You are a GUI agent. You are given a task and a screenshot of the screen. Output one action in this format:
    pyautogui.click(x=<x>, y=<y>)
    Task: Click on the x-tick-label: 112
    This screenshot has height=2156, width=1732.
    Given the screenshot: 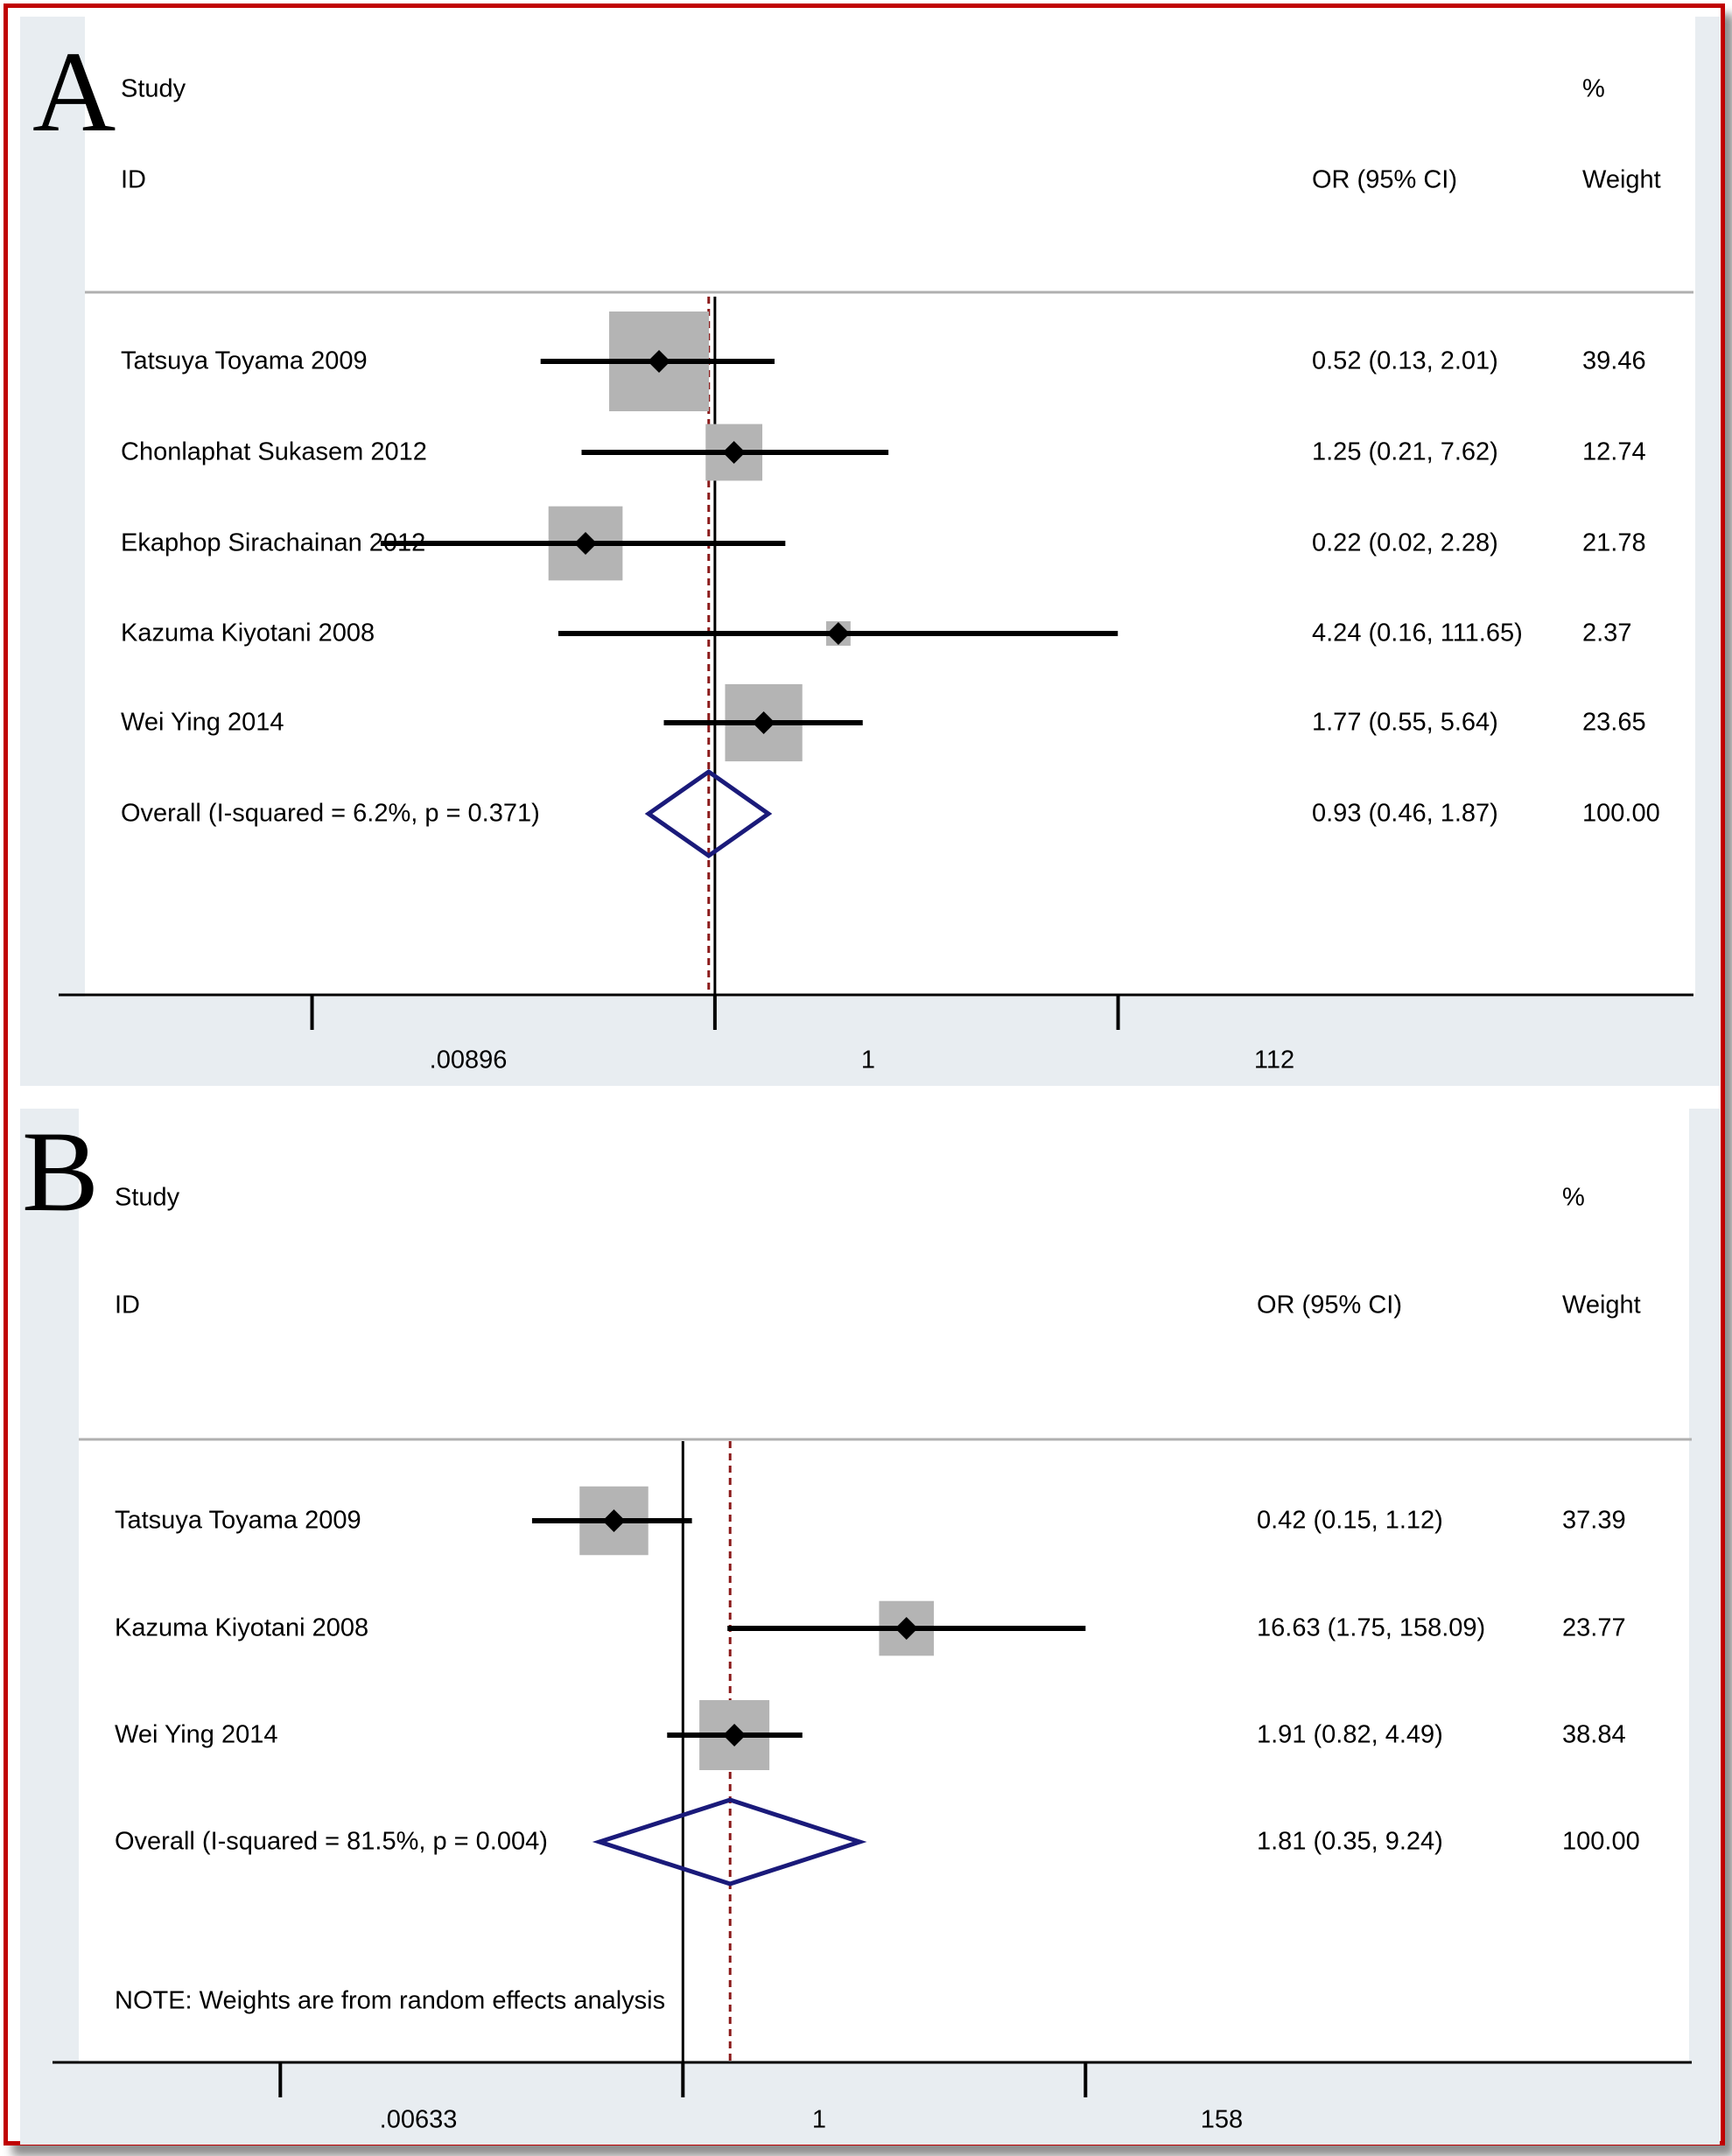 What is the action you would take?
    pyautogui.click(x=1274, y=1060)
    